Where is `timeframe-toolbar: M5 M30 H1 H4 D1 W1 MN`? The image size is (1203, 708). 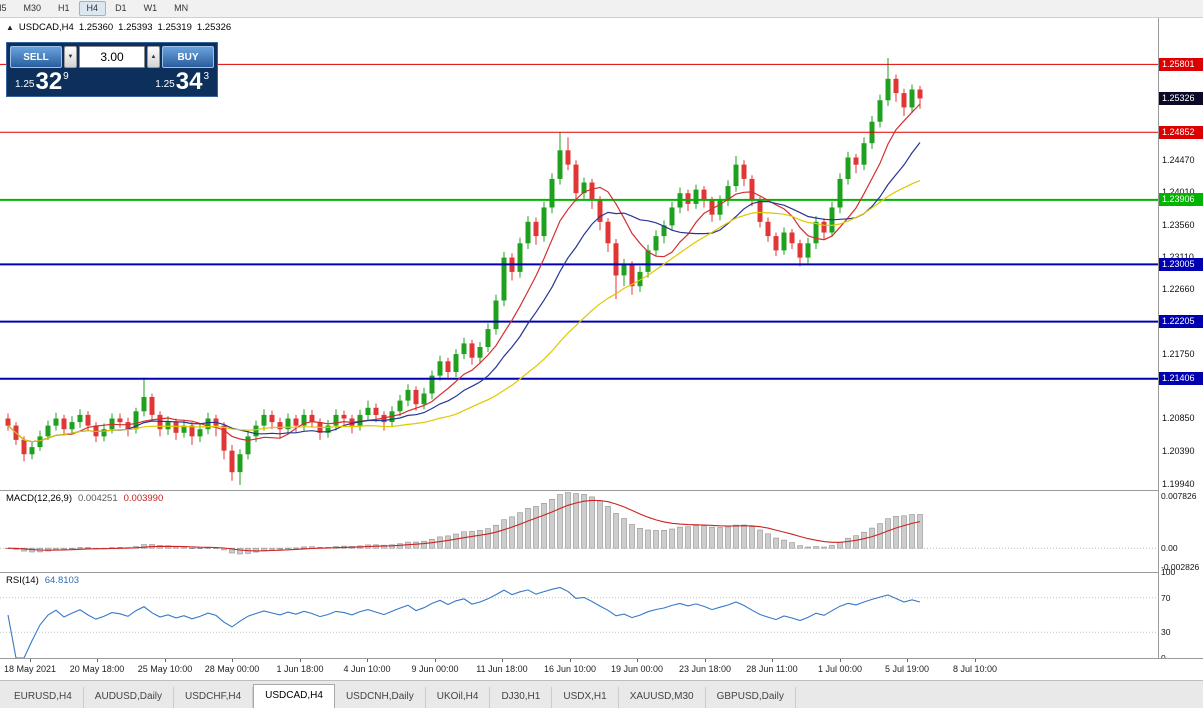 timeframe-toolbar: M5 M30 H1 H4 D1 W1 MN is located at coordinates (601, 9).